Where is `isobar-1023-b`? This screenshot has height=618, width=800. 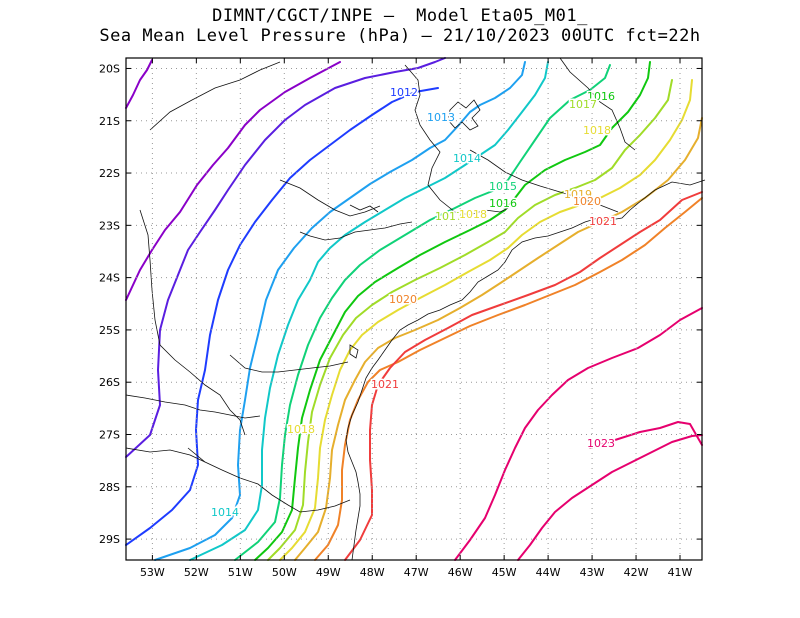 isobar-1023-b is located at coordinates (646, 435).